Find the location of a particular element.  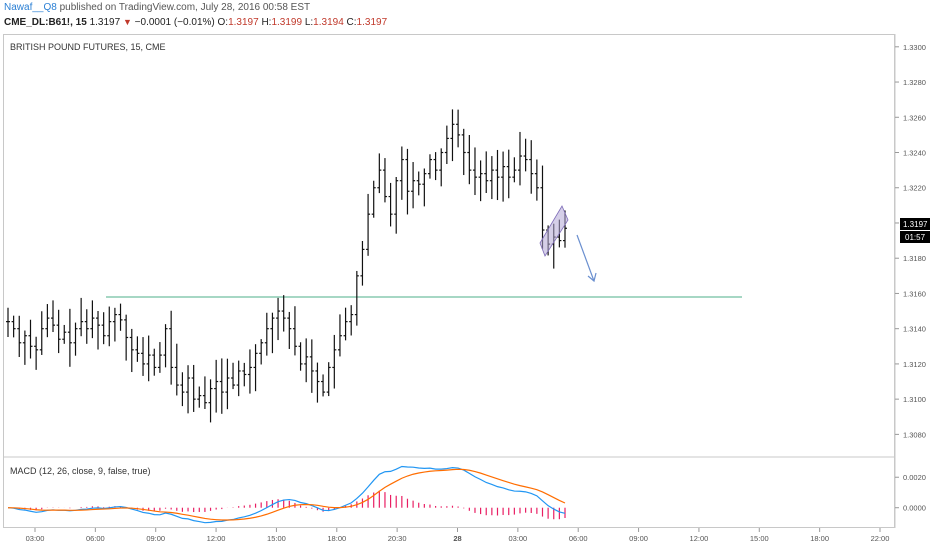

open-value: 1.3197 is located at coordinates (243, 22).